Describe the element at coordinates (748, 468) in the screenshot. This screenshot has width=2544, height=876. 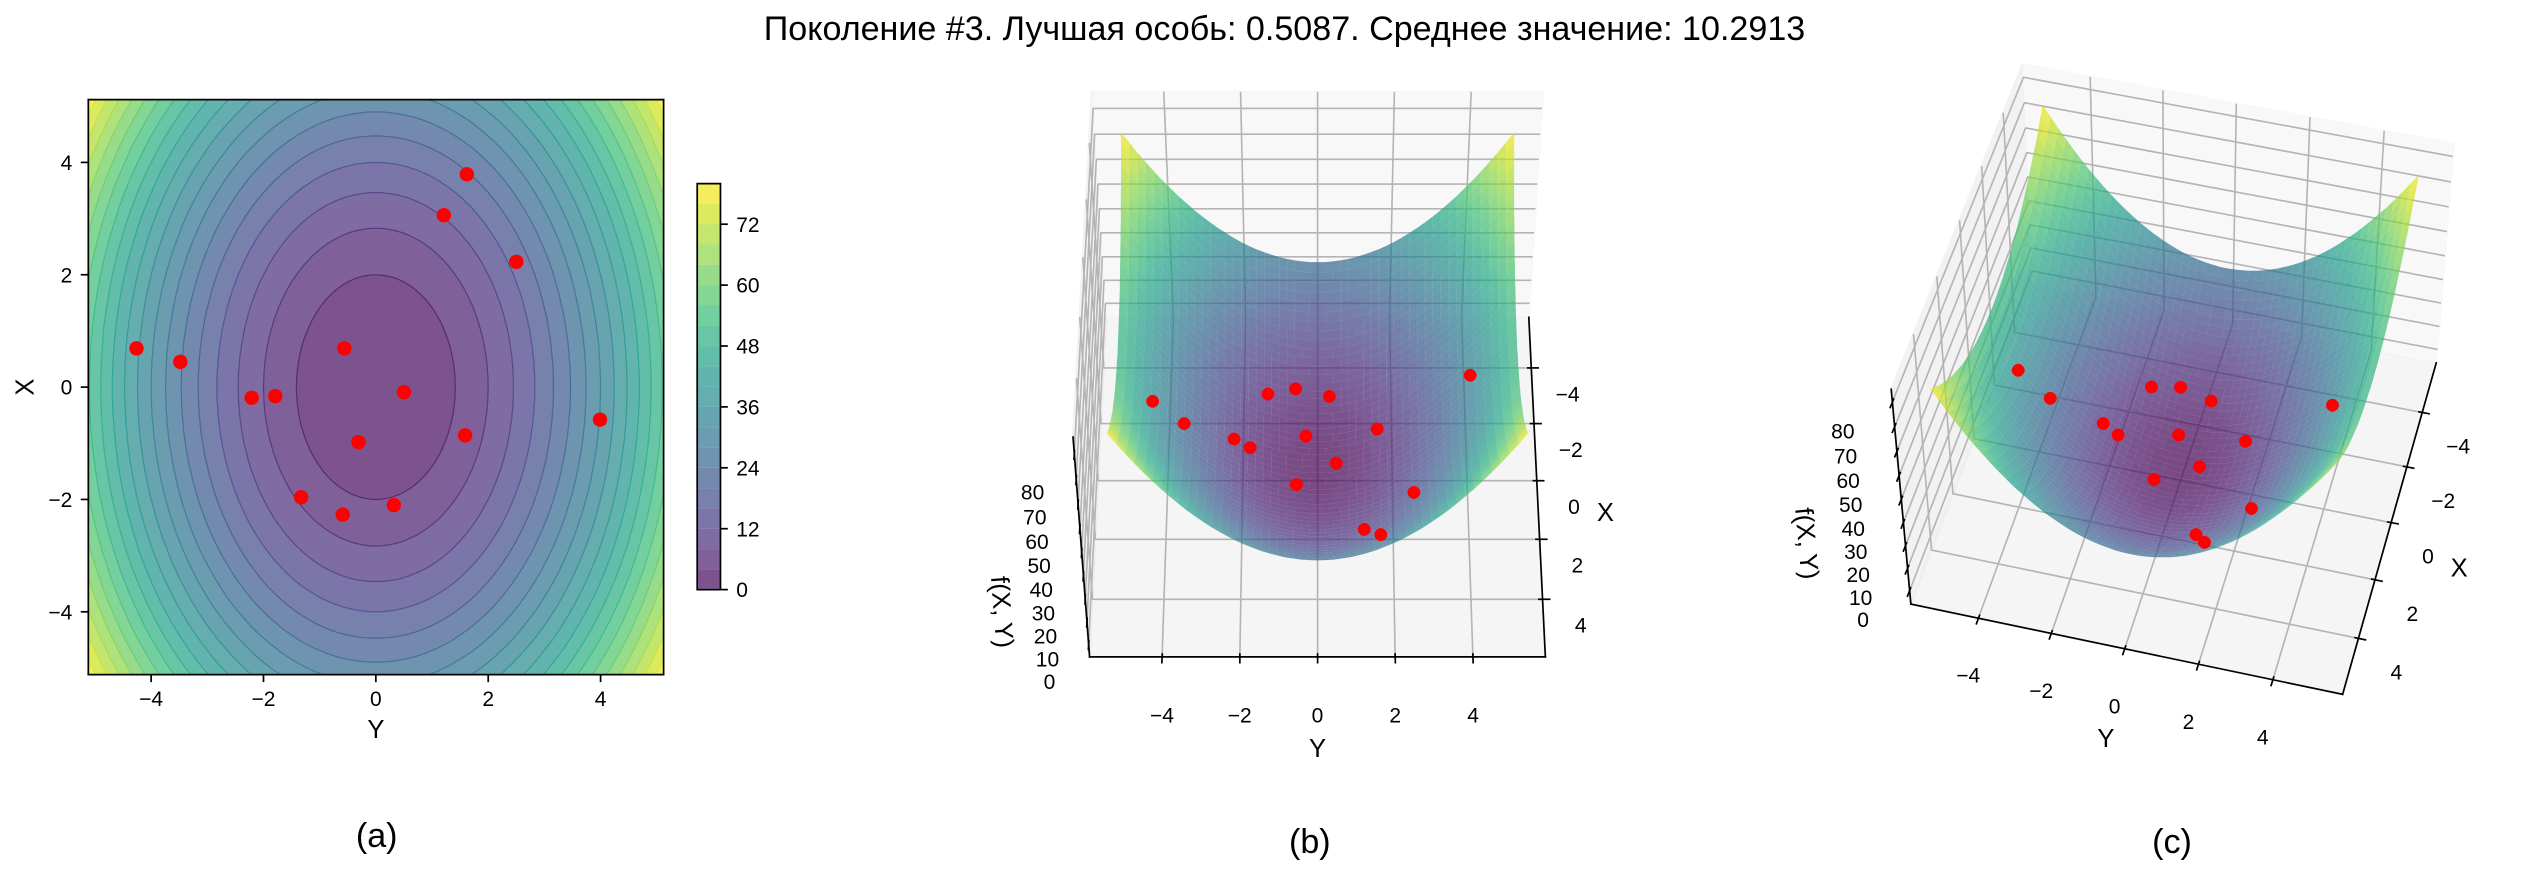
I see `svg-text: 24` at that location.